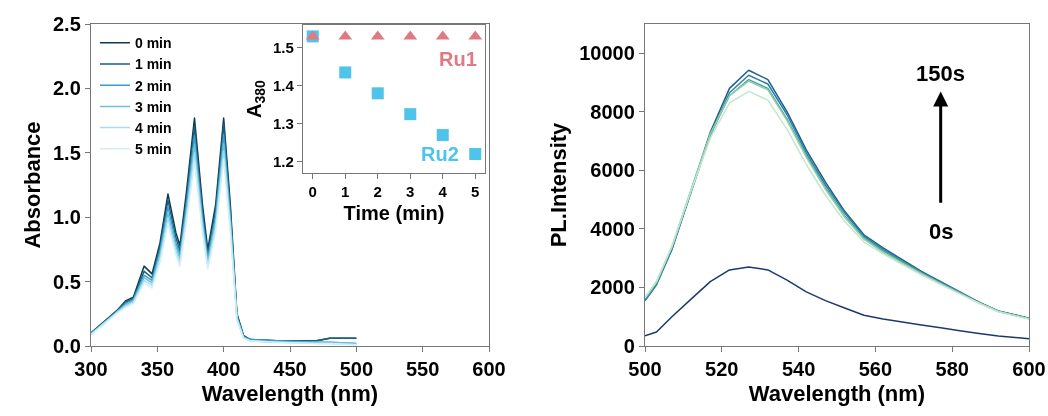 This screenshot has width=1048, height=416. I want to click on y-axis-title: Absorbance, so click(32, 185).